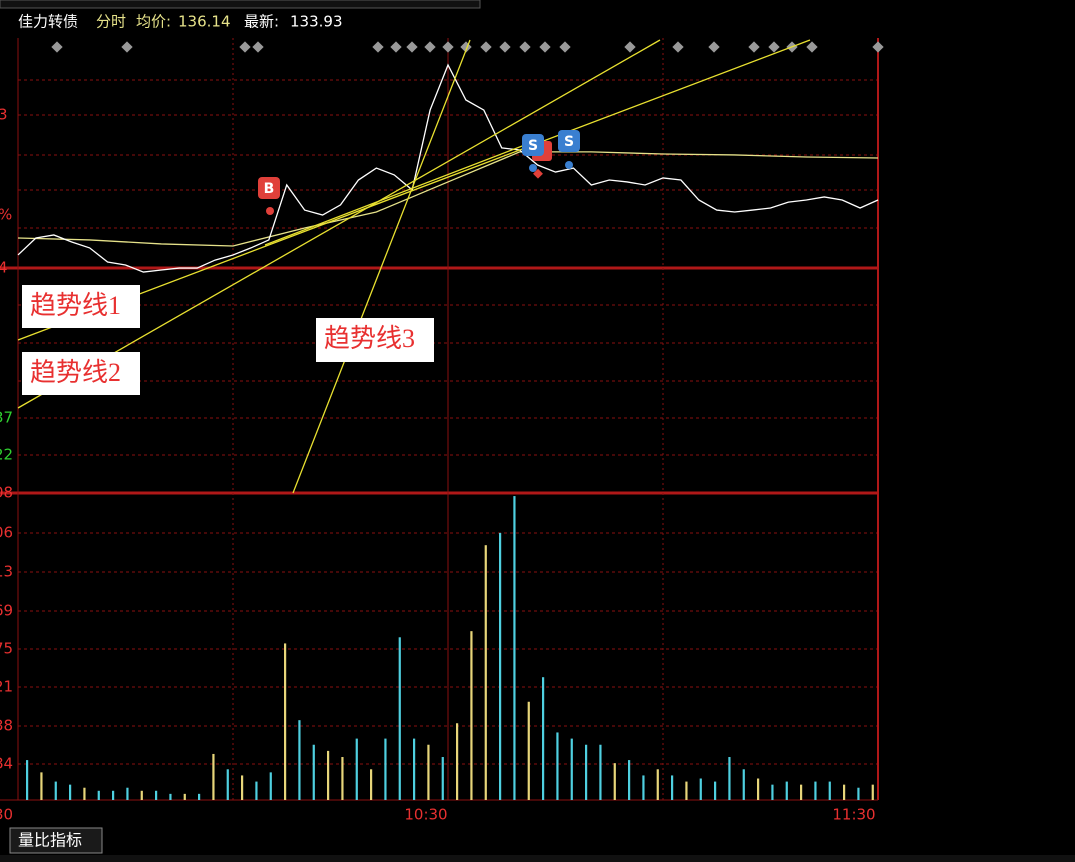 Image resolution: width=1075 pixels, height=862 pixels. Describe the element at coordinates (75, 305) in the screenshot. I see `annotation: 趋势线1` at that location.